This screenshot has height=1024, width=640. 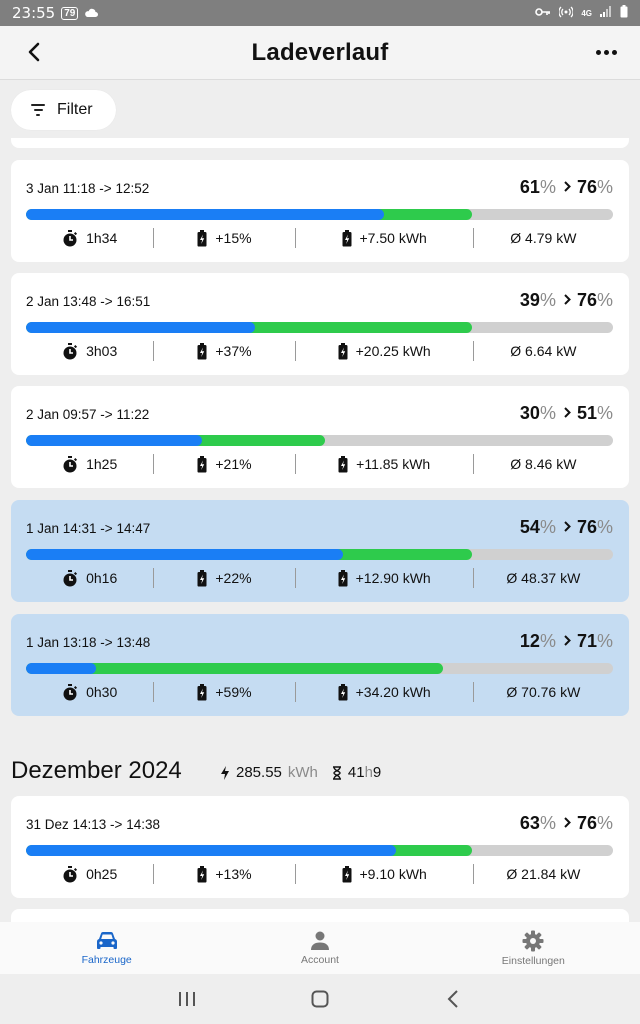 I want to click on duration-value: 0h30, so click(x=102, y=692).